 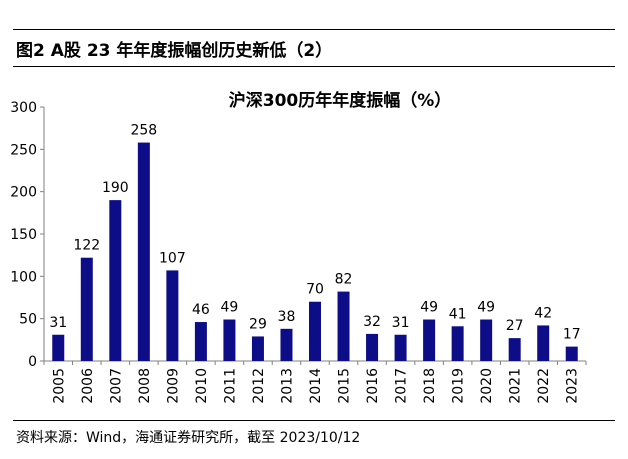 I want to click on figure-title: 图2 A股 23 年年度振幅创历史新低（2）, so click(x=174, y=51).